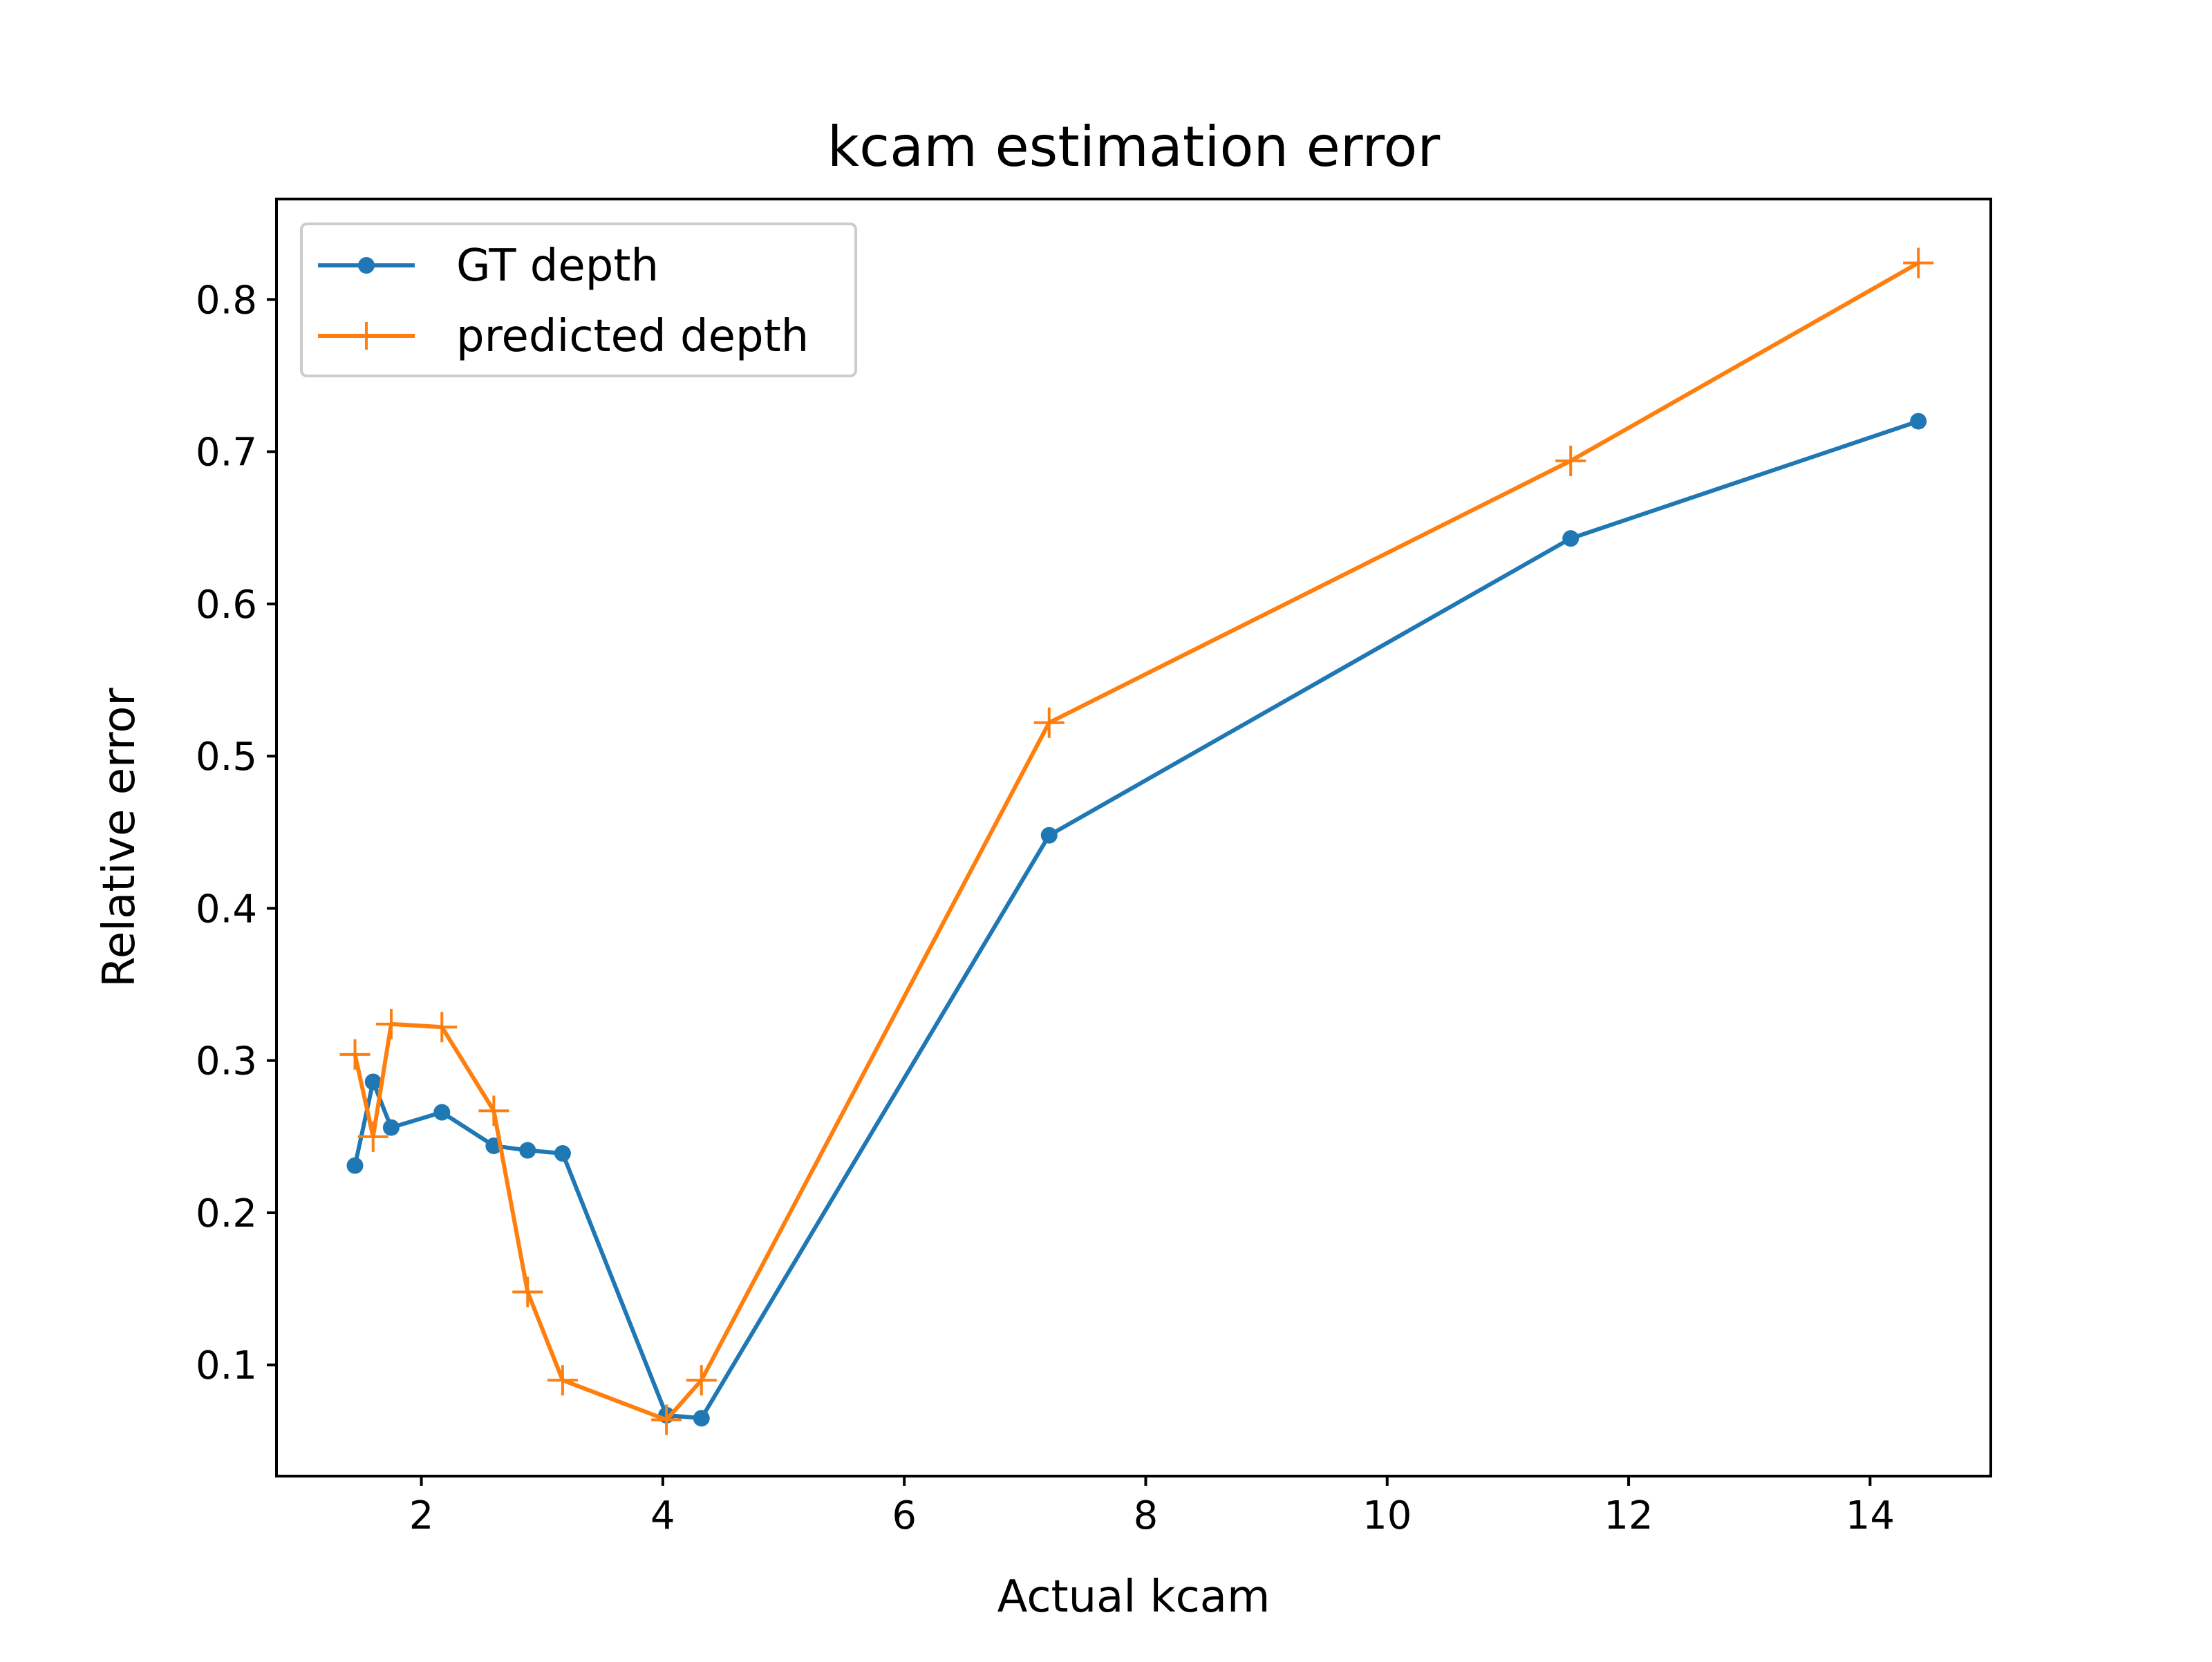  Describe the element at coordinates (226, 758) in the screenshot. I see `y-tick-label: 0.5` at that location.